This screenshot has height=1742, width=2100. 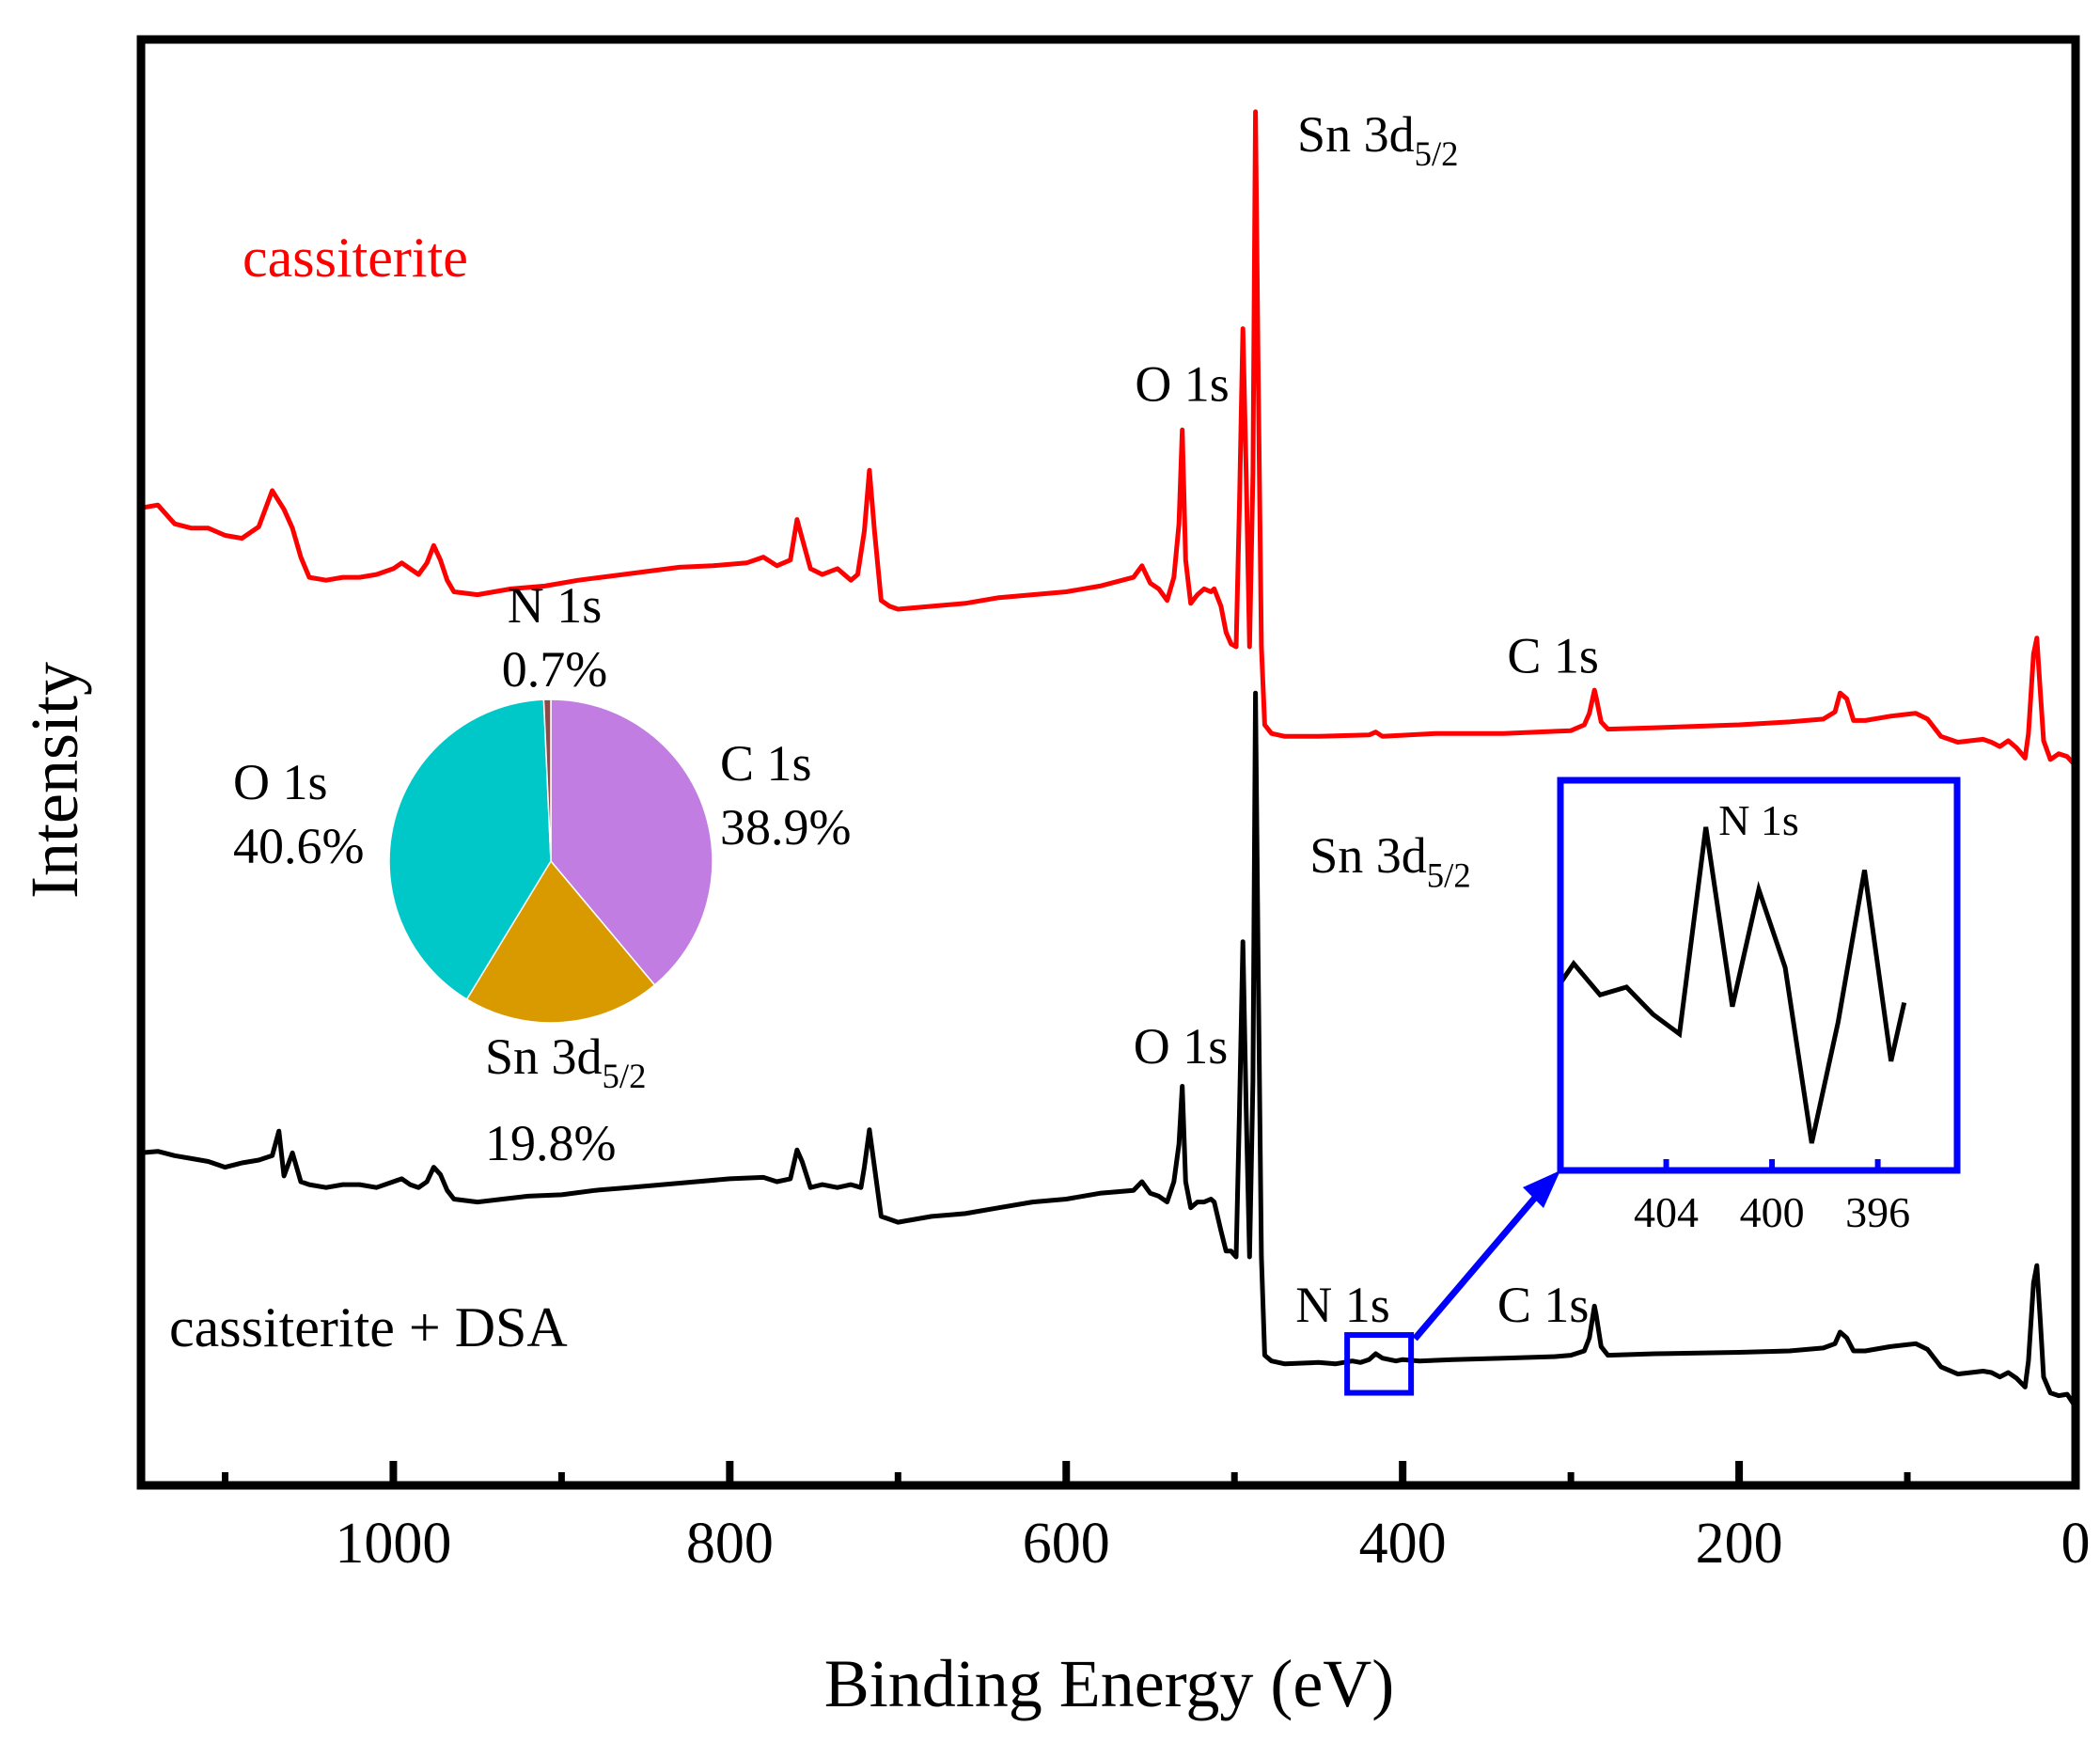 I want to click on series-label-cassiterite: cassiterite, so click(x=355, y=258).